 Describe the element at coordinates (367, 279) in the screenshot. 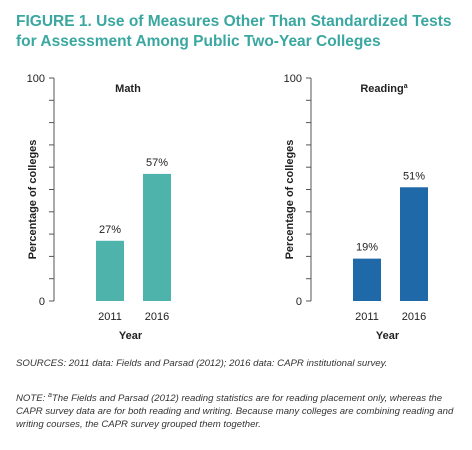

I see `bar-2-2011` at that location.